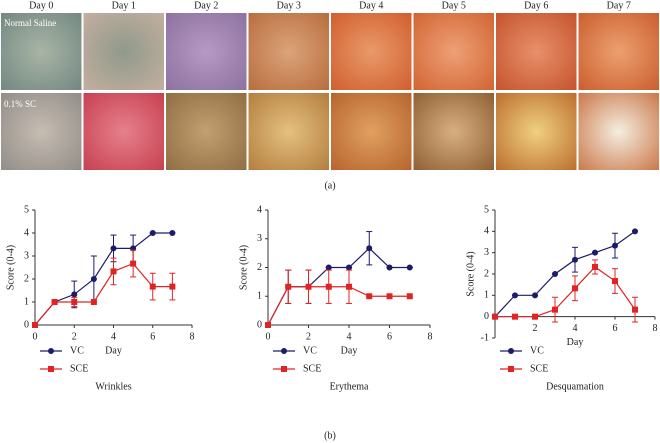 The height and width of the screenshot is (443, 660). Describe the element at coordinates (113, 386) in the screenshot. I see `chart-title: Wrinkles` at that location.